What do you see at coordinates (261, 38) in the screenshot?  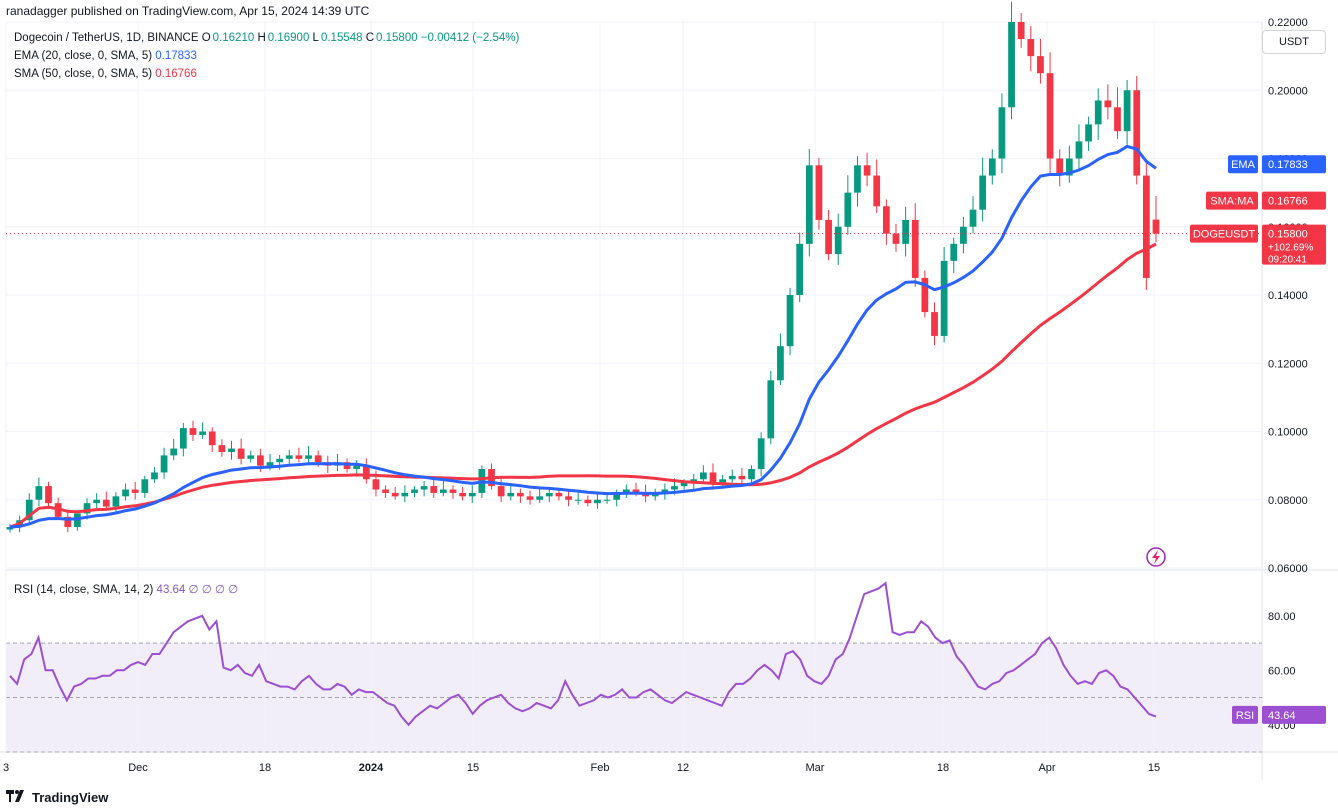 I see `high-label: H` at bounding box center [261, 38].